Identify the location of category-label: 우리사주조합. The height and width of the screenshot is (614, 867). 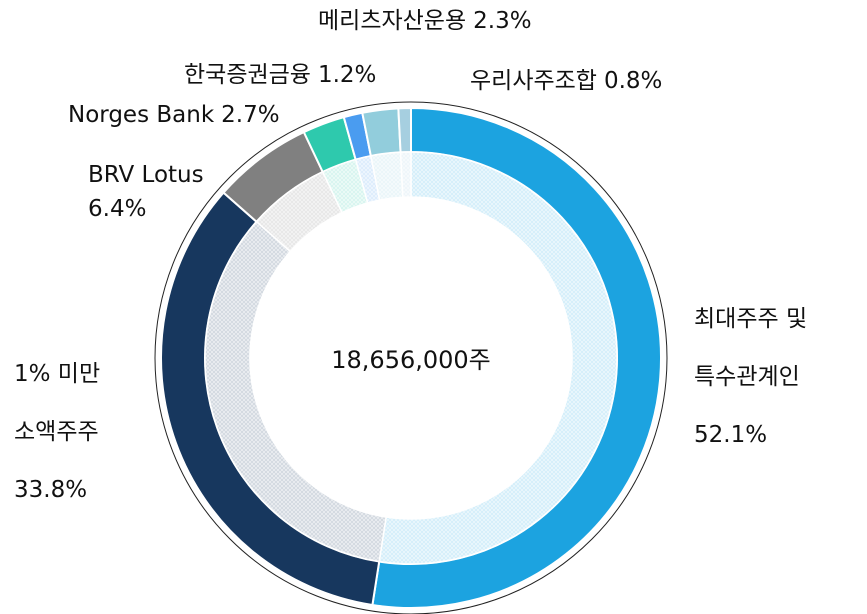
(533, 81).